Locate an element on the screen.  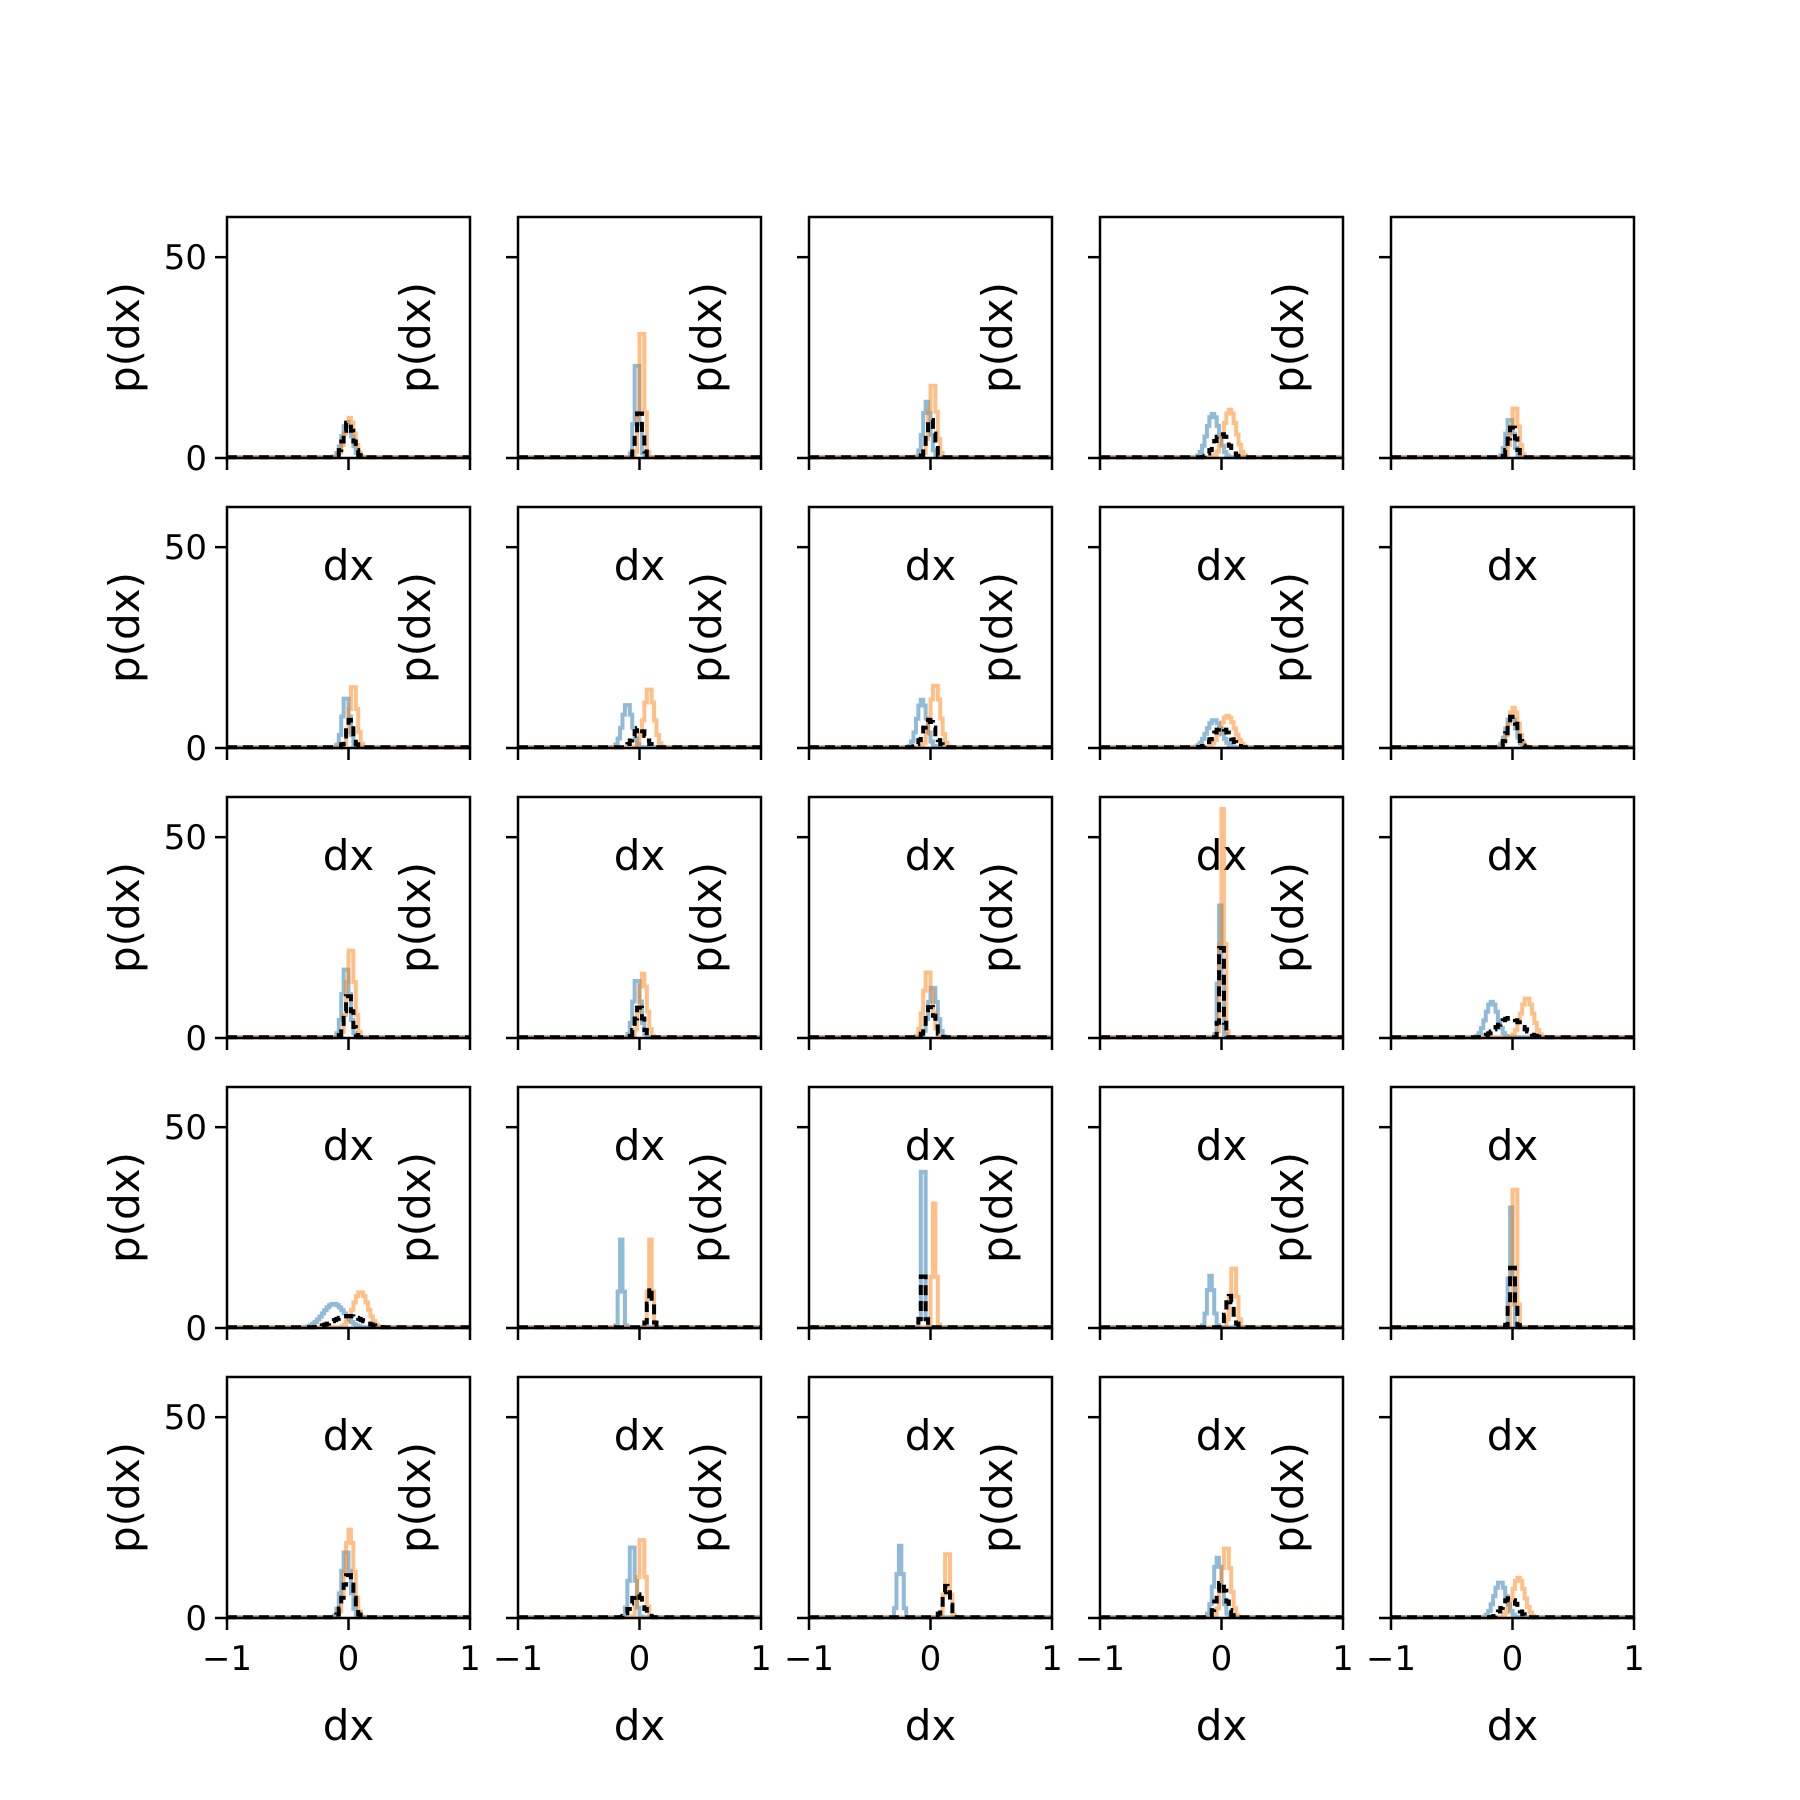
panel-r3-c4: dx p(dx) is located at coordinates (1159, 982).